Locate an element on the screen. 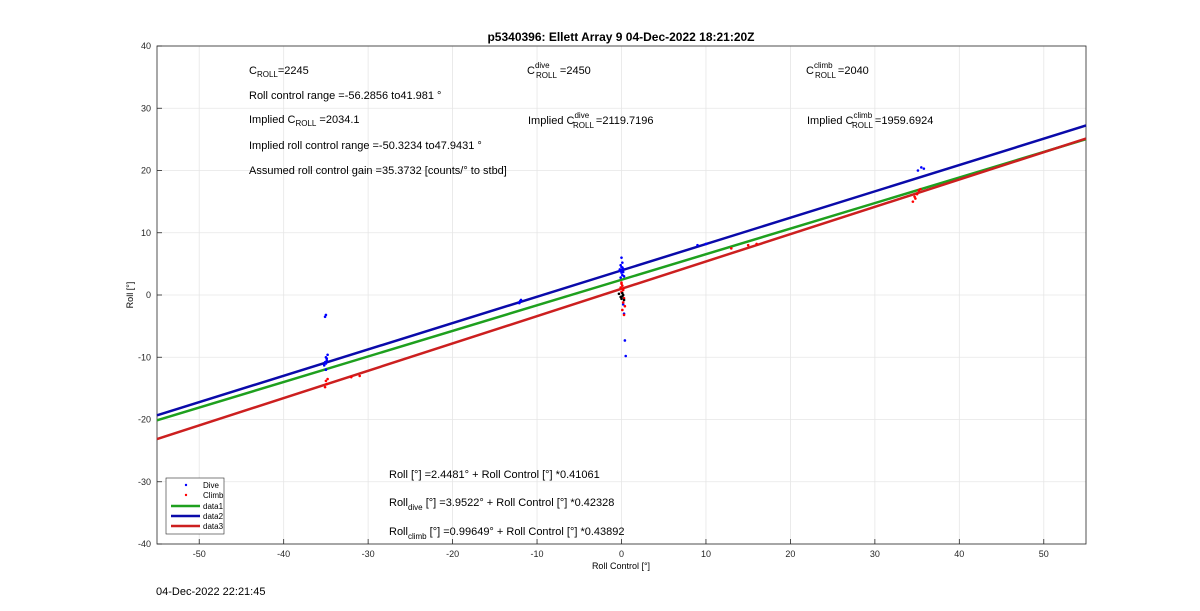  y-tick-label: 30 is located at coordinates (146, 108).